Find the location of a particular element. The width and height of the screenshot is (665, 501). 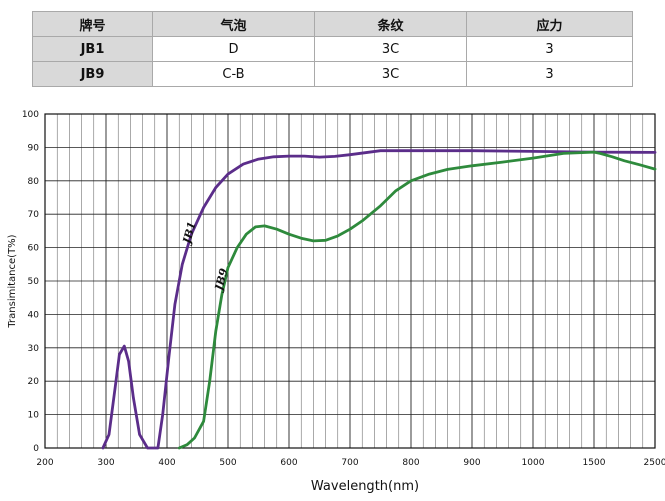

cell-grade: JB1 is located at coordinates (92, 49).